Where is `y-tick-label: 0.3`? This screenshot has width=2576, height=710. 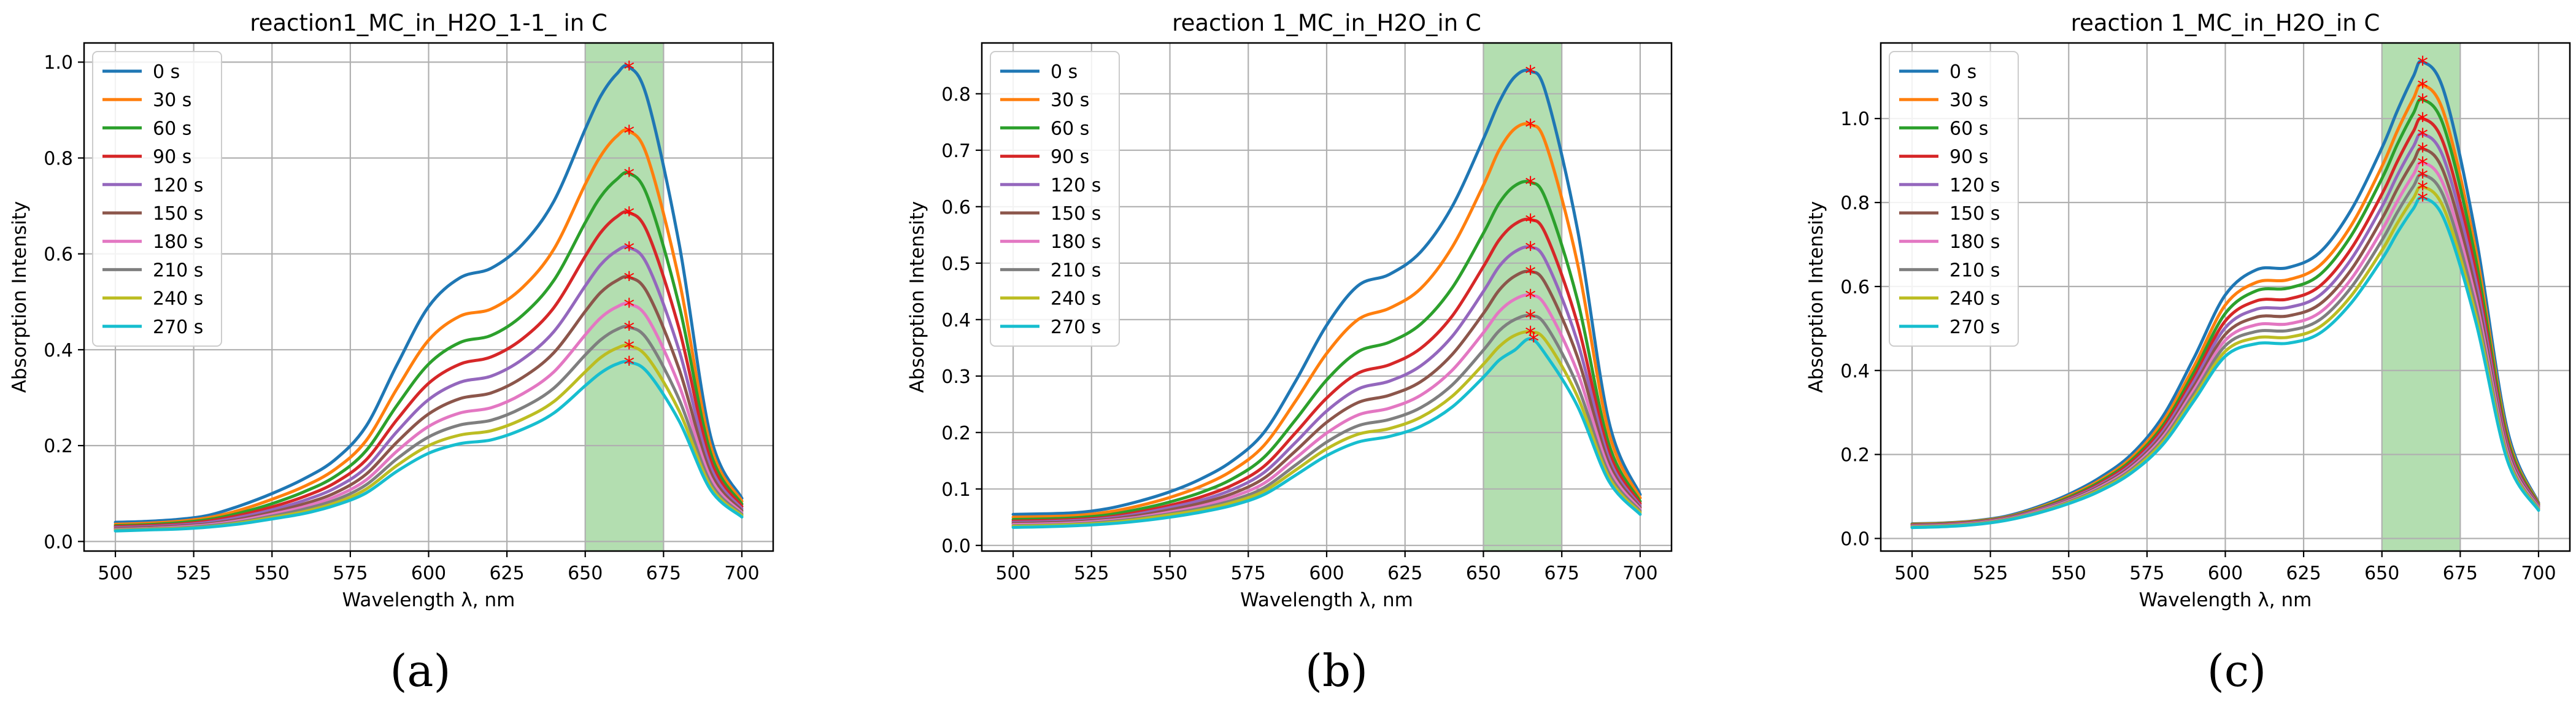
y-tick-label: 0.3 is located at coordinates (956, 377).